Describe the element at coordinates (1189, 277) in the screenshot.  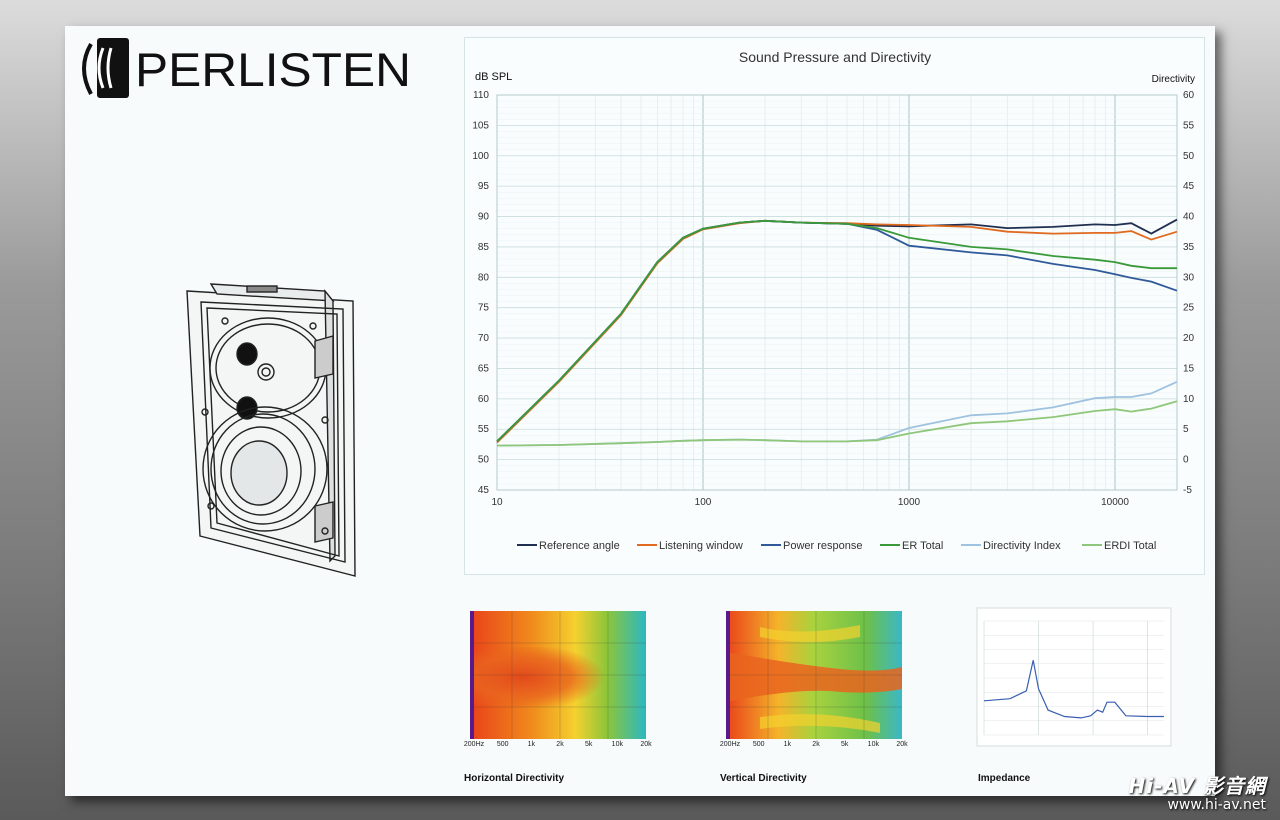
I see `y2-tick-label: 30` at that location.